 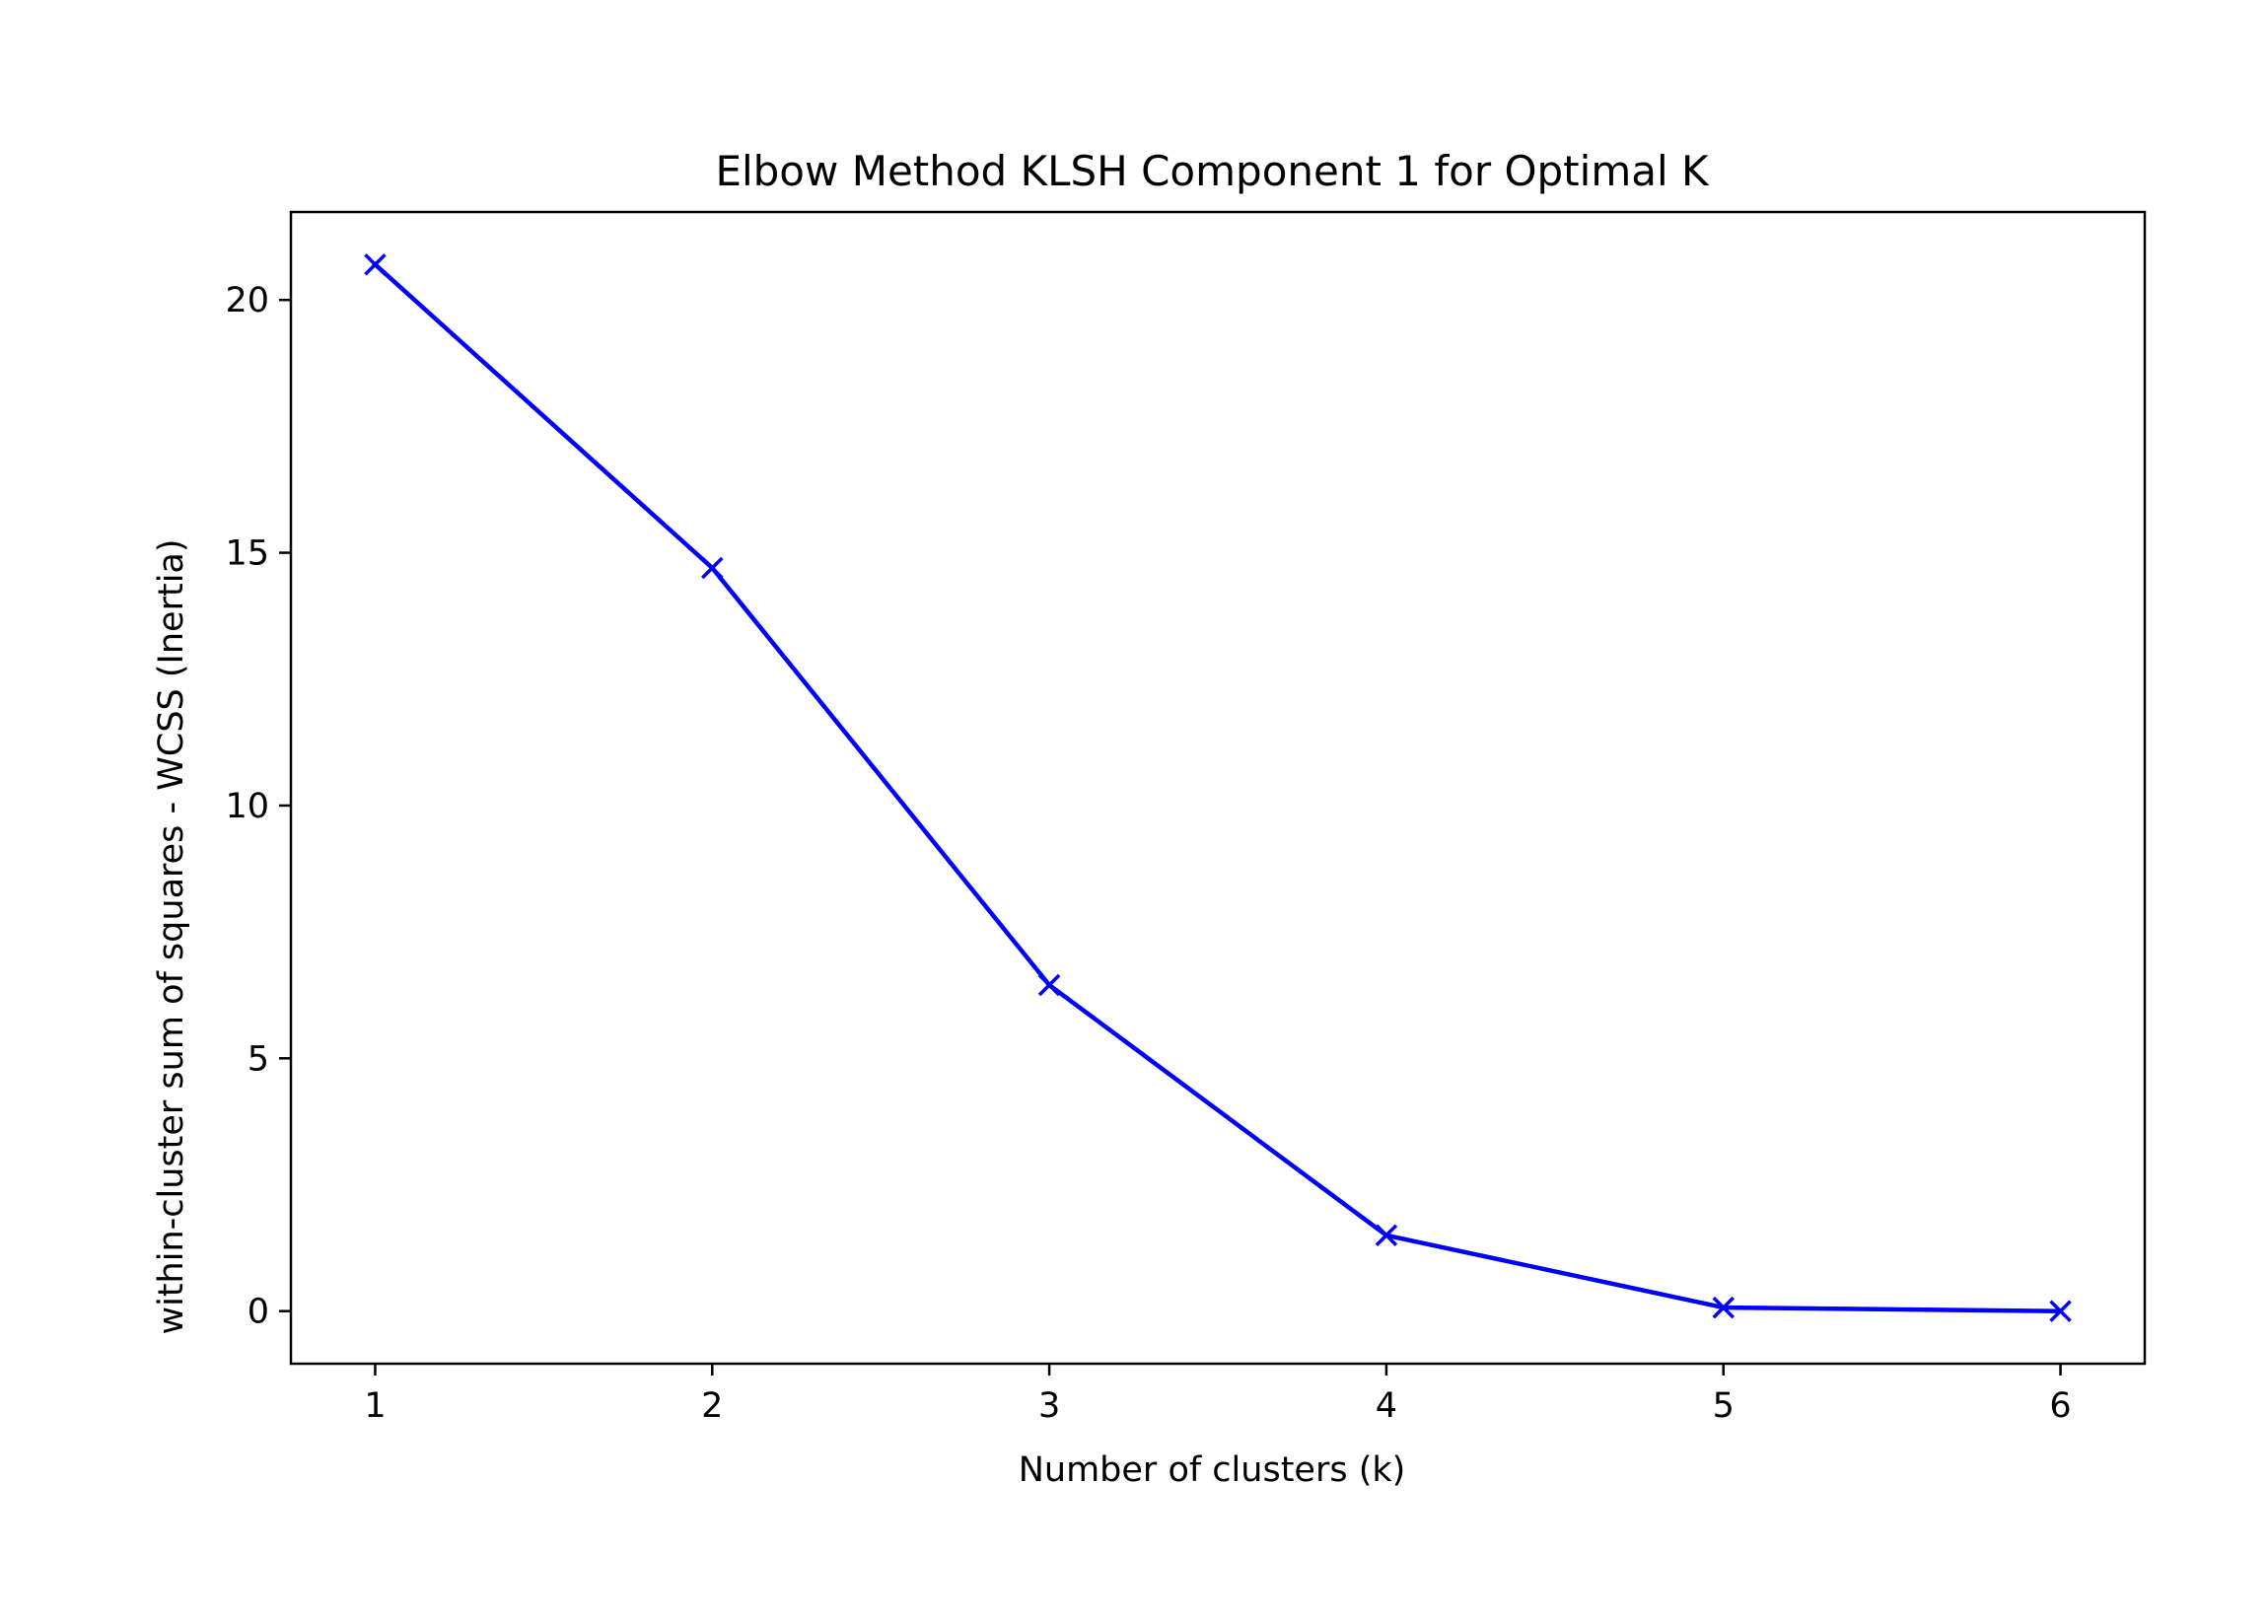 I want to click on x-tick-label: 3, so click(x=1049, y=1406).